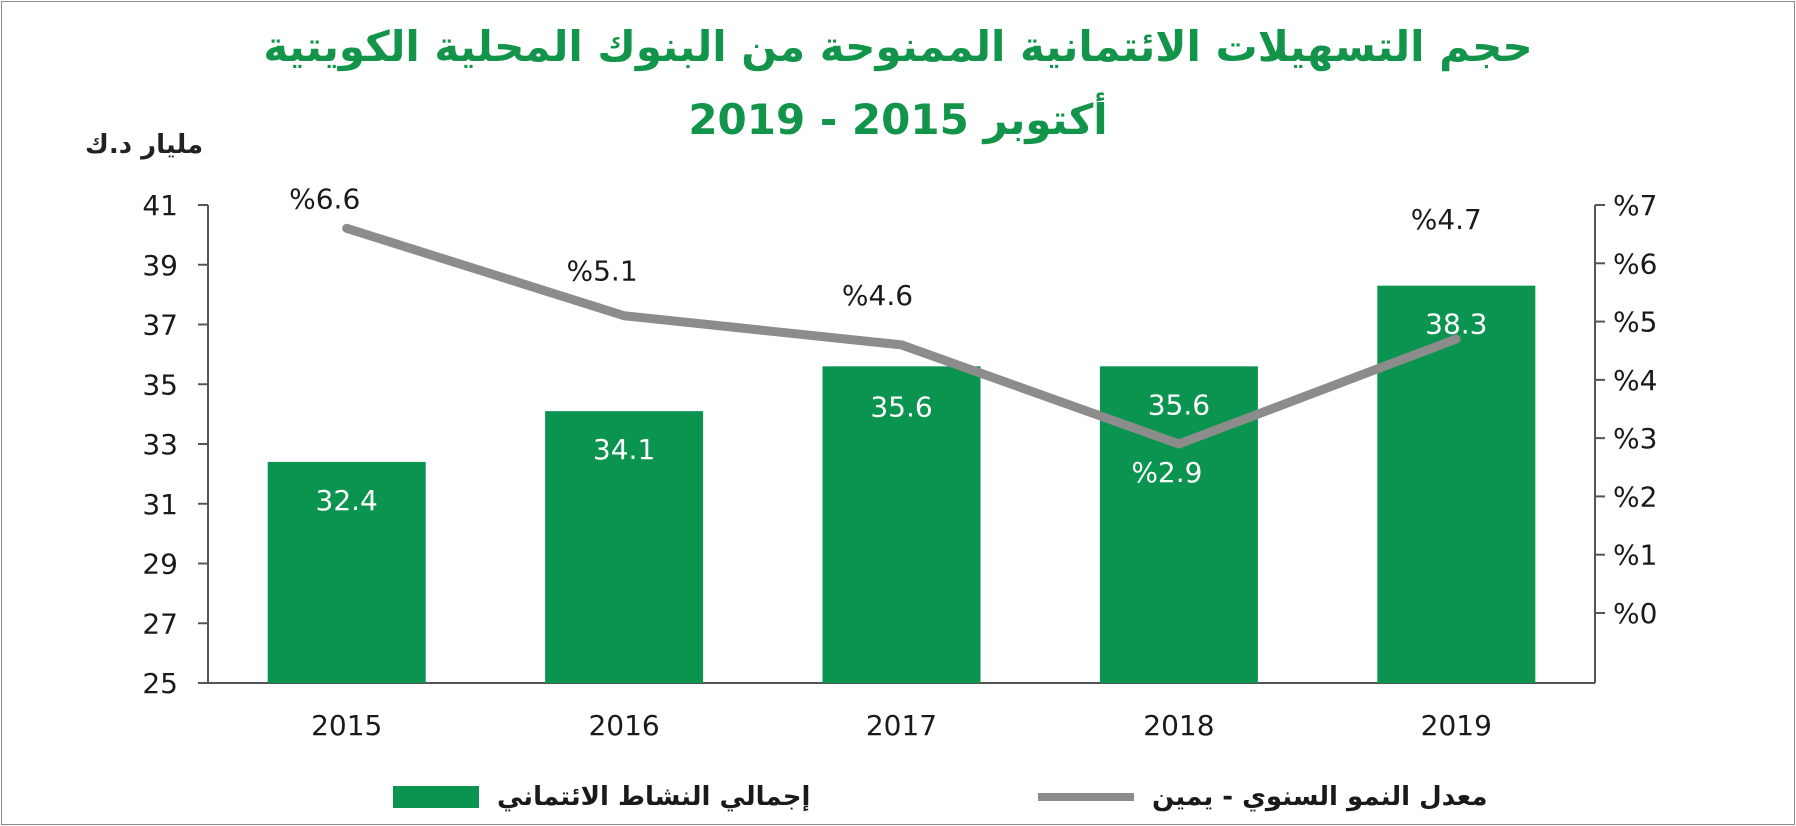 Image resolution: width=1796 pixels, height=826 pixels. I want to click on legend-line-swatch, so click(1086, 797).